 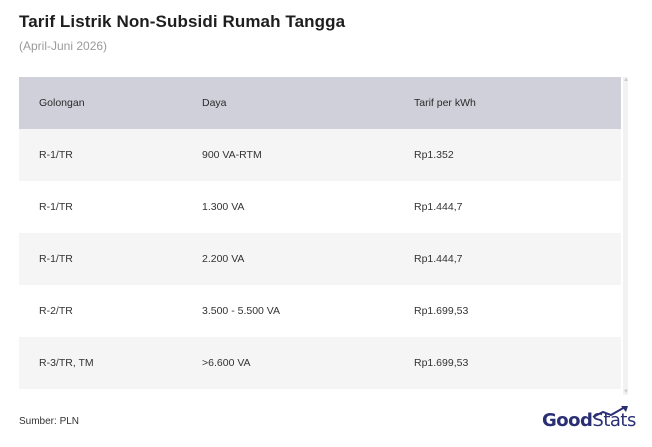 I want to click on page-title: Tarif Listrik Non-Subsidi Rumah Tangga, so click(x=182, y=21).